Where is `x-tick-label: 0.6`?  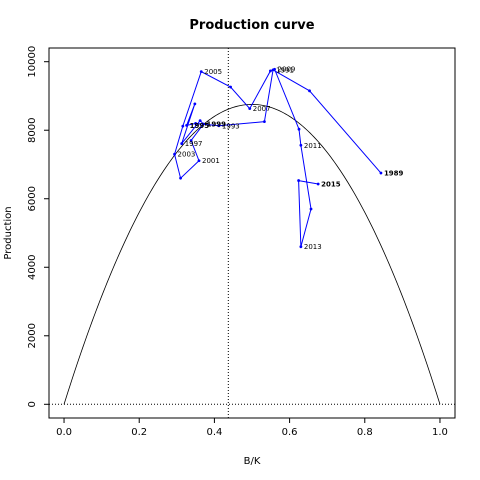 x-tick-label: 0.6 is located at coordinates (290, 432).